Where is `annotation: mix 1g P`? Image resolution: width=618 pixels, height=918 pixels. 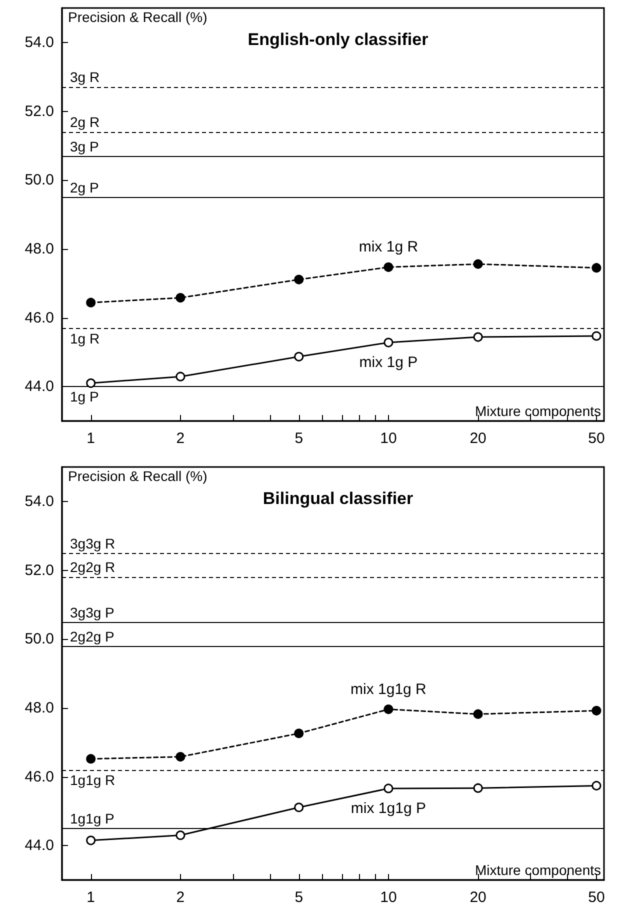
annotation: mix 1g P is located at coordinates (388, 363).